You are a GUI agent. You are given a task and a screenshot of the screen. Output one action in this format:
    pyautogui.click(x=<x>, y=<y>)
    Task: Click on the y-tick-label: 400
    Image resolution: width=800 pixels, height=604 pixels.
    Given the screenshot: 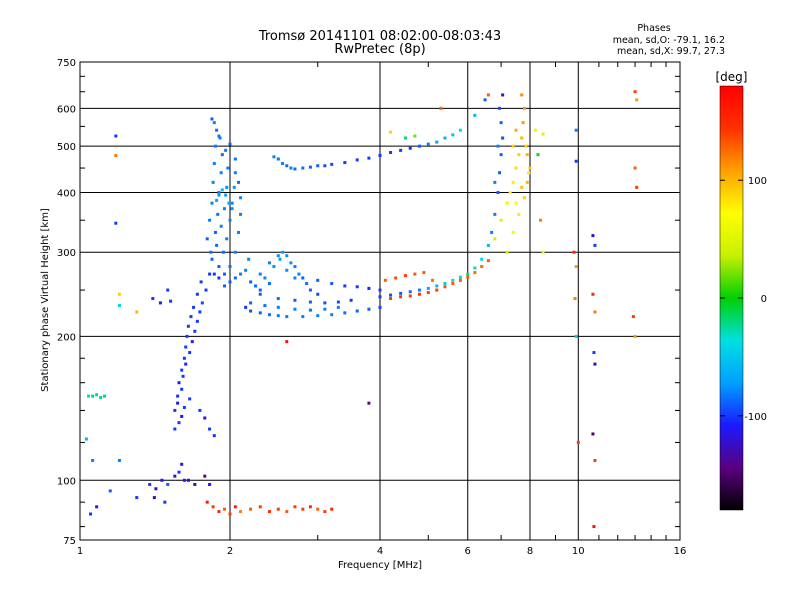 What is the action you would take?
    pyautogui.click(x=66, y=193)
    